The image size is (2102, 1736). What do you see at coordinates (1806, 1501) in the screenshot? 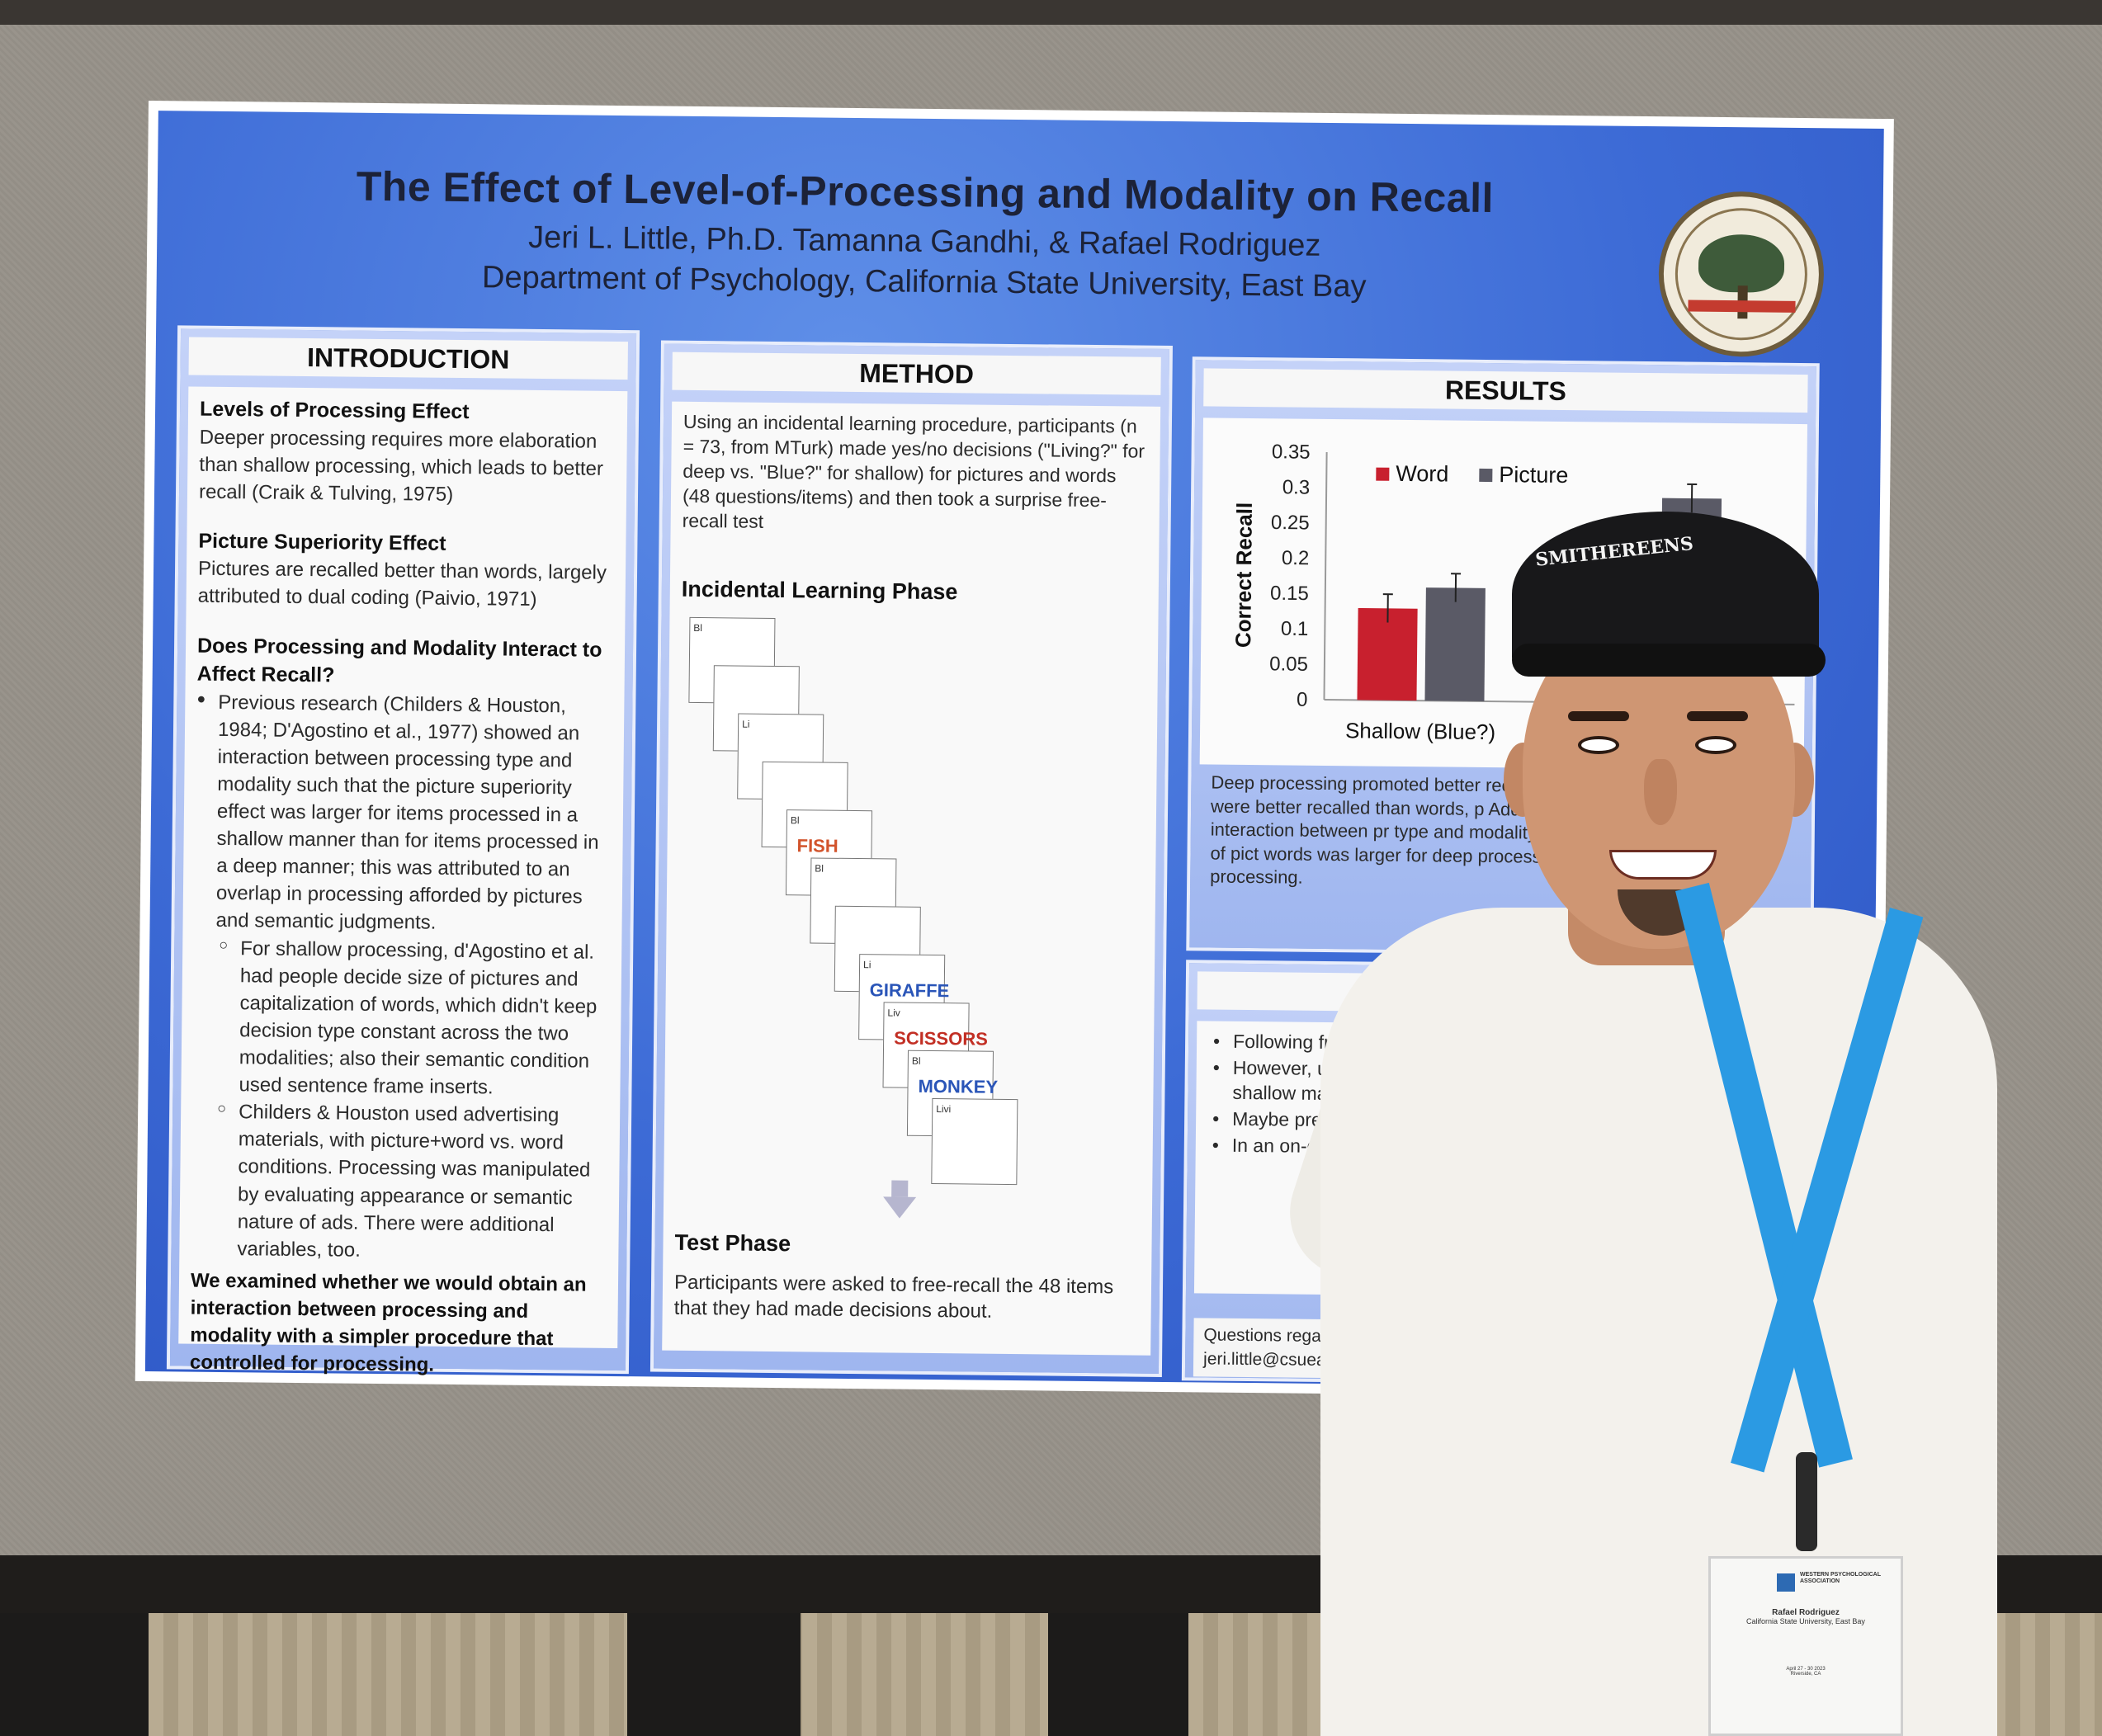
I see `lanyard-clip` at bounding box center [1806, 1501].